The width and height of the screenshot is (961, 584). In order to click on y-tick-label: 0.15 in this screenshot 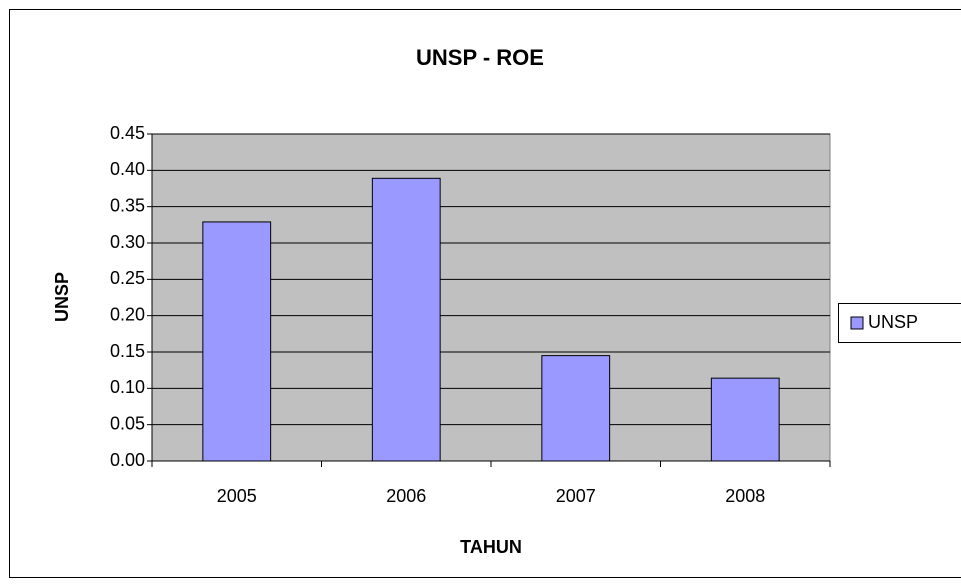, I will do `click(127, 351)`.